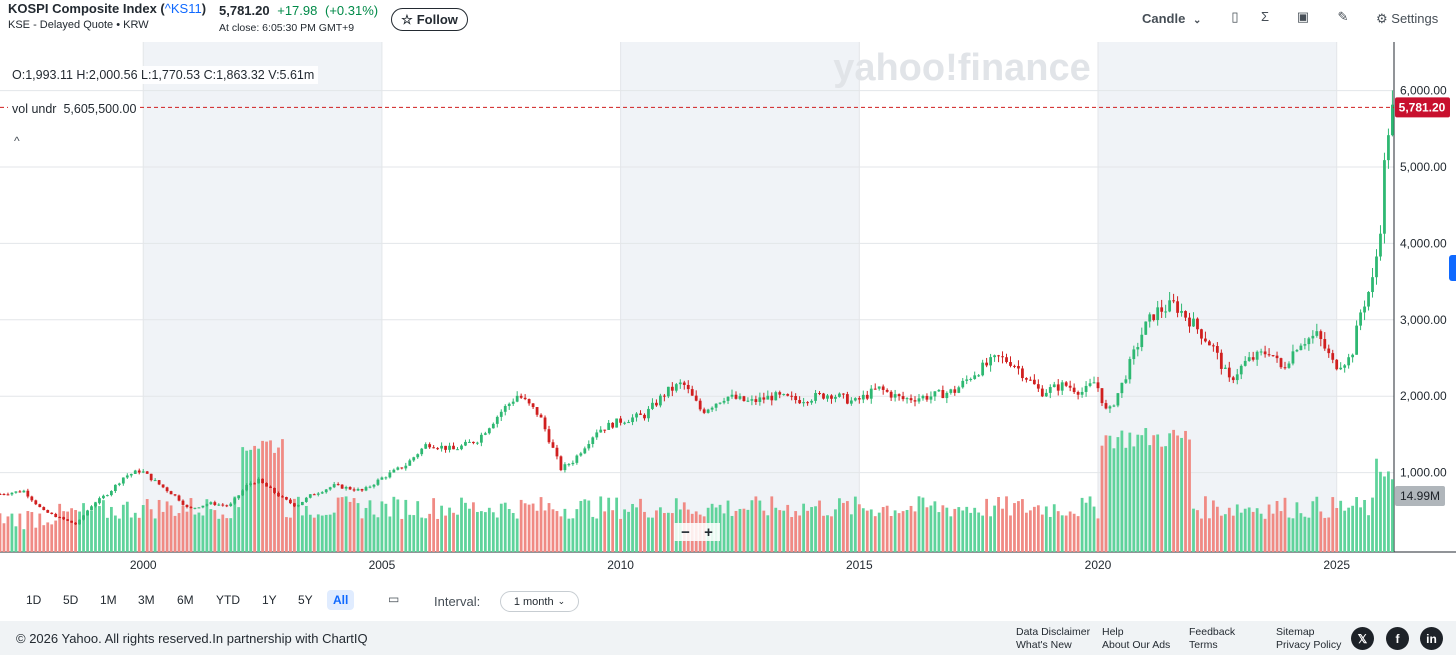  I want to click on range-button-3m: 3M, so click(146, 600).